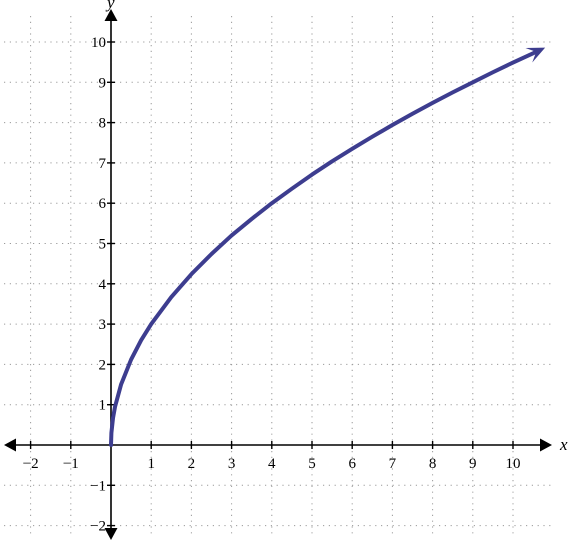  What do you see at coordinates (272, 464) in the screenshot?
I see `x-tick-label: 4` at bounding box center [272, 464].